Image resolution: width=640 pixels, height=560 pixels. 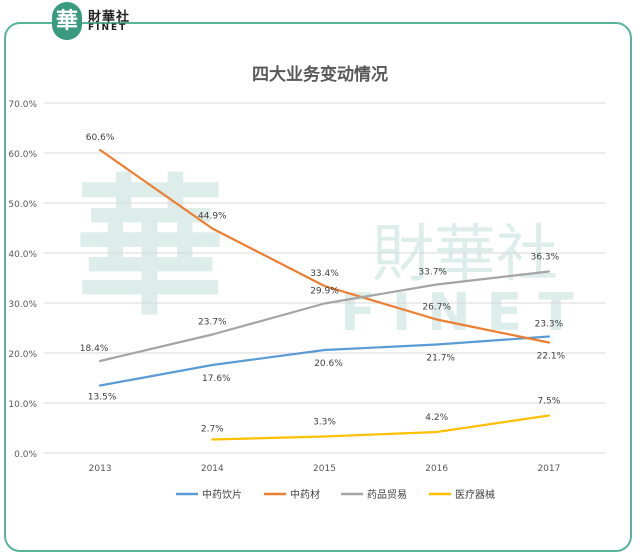 I want to click on watermark-en: FINET, so click(x=464, y=313).